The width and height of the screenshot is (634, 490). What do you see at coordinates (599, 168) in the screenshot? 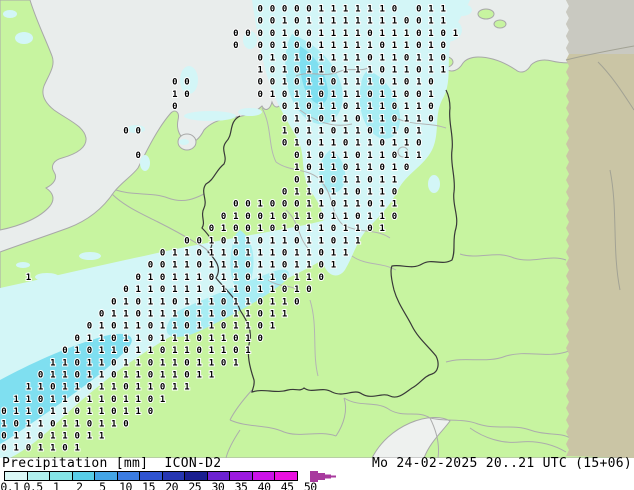
I see `masked-coastlines` at bounding box center [599, 168].